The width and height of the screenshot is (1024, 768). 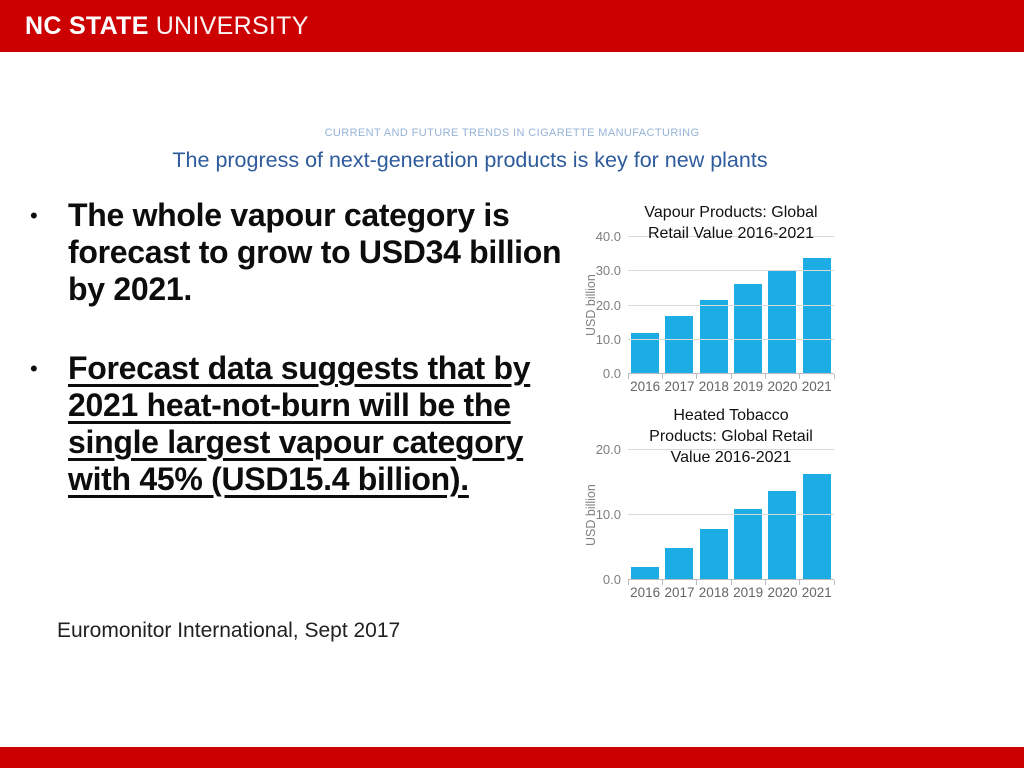 I want to click on source-citation: Euromonitor International, Sept 2017, so click(x=229, y=630).